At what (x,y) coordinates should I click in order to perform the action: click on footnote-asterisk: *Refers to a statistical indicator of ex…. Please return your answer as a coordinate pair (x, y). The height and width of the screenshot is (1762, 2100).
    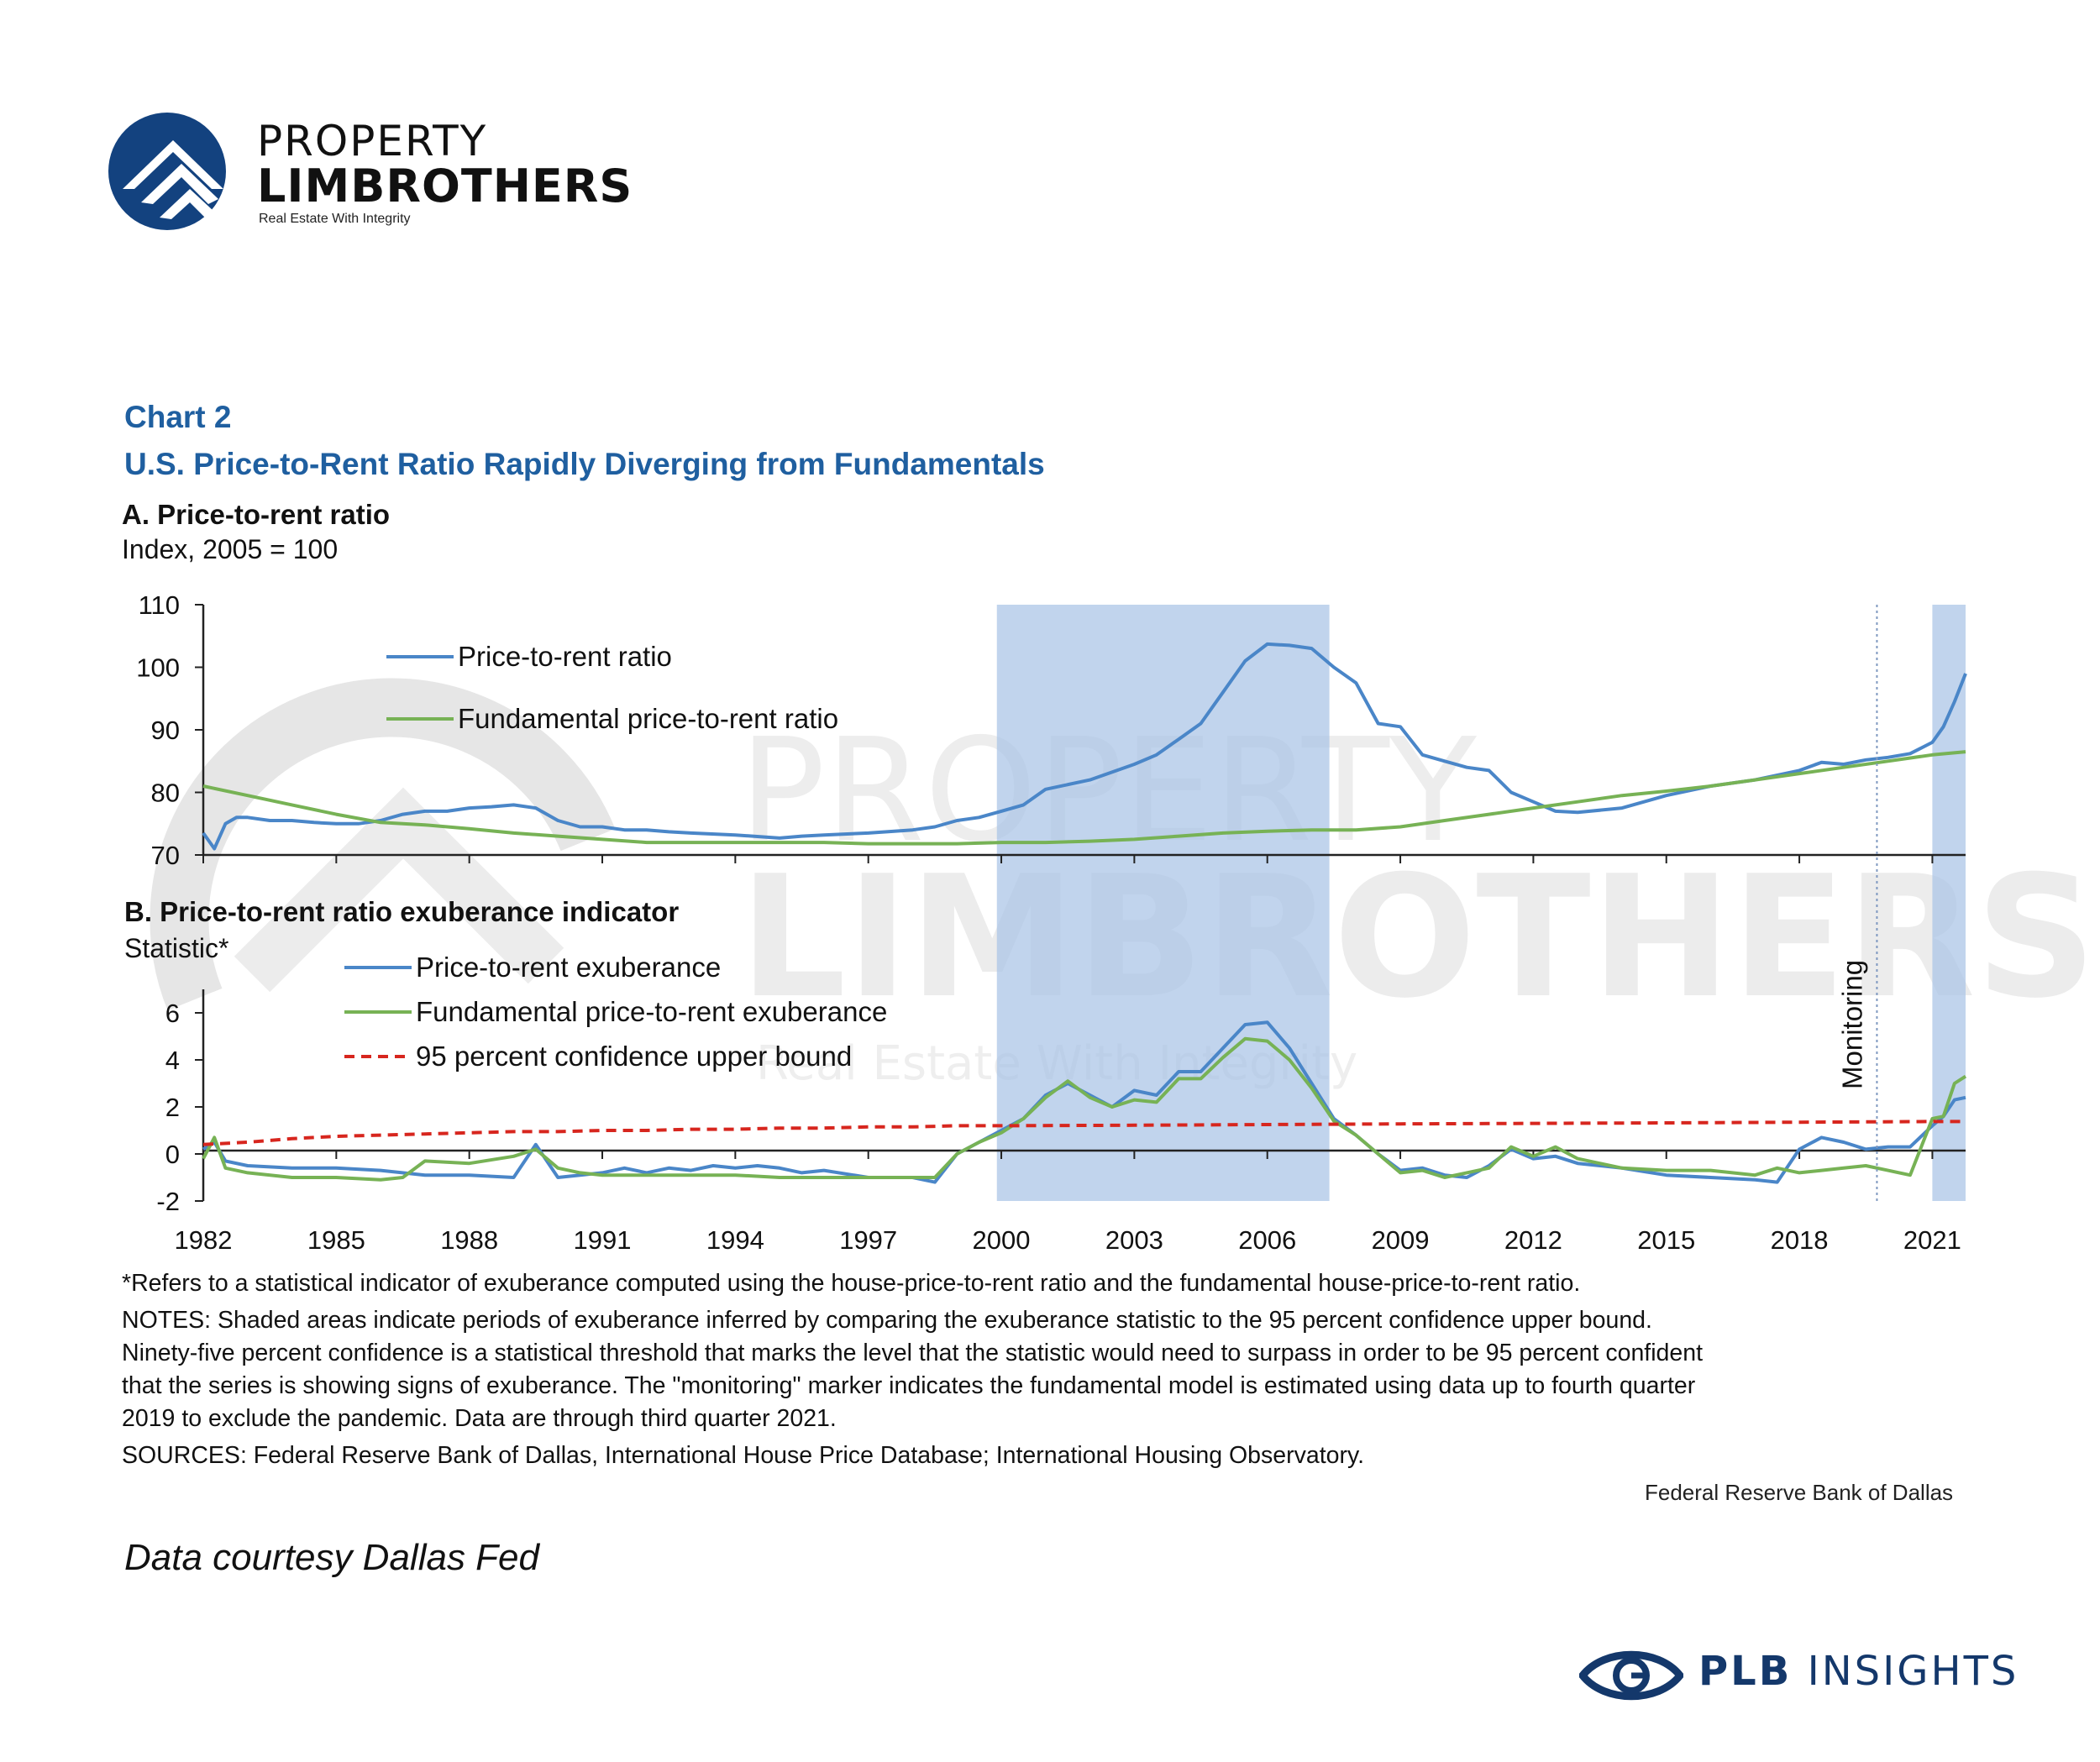
    Looking at the image, I should click on (851, 1283).